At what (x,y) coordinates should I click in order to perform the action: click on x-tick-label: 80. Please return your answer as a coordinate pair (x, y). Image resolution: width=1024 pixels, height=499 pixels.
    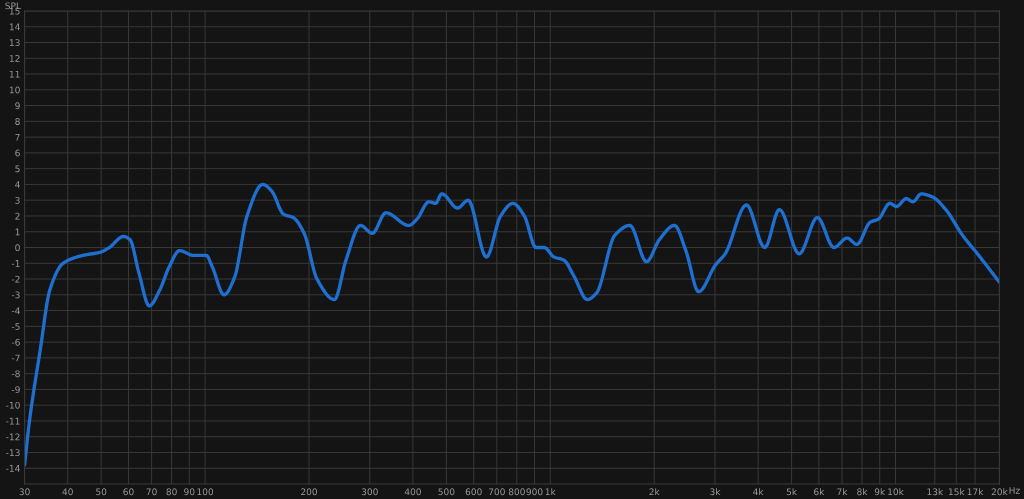
    Looking at the image, I should click on (171, 492).